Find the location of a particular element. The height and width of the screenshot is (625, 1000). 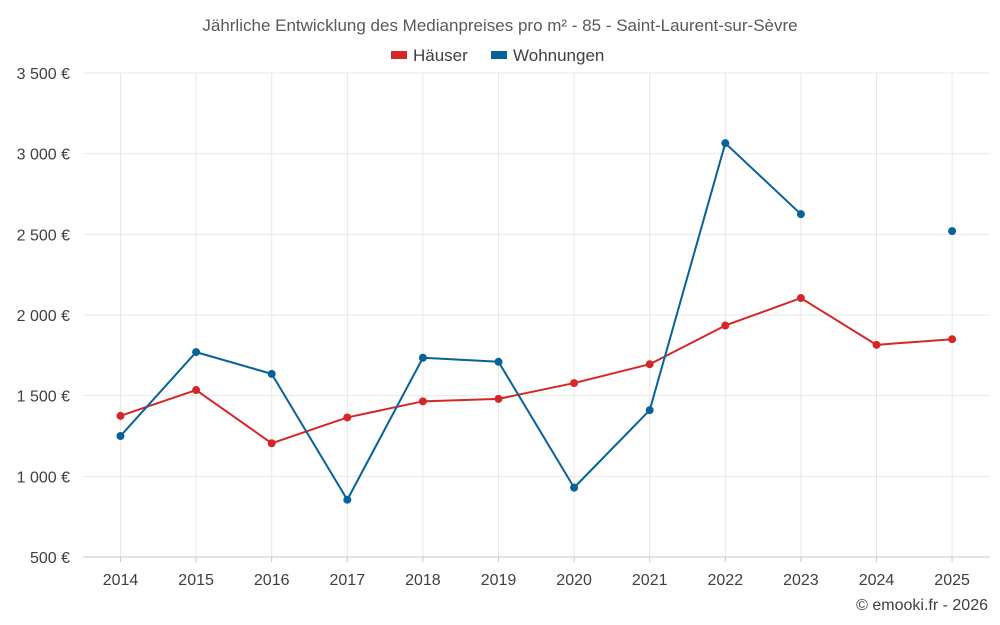

y-tick-label: 500 € is located at coordinates (50, 558).